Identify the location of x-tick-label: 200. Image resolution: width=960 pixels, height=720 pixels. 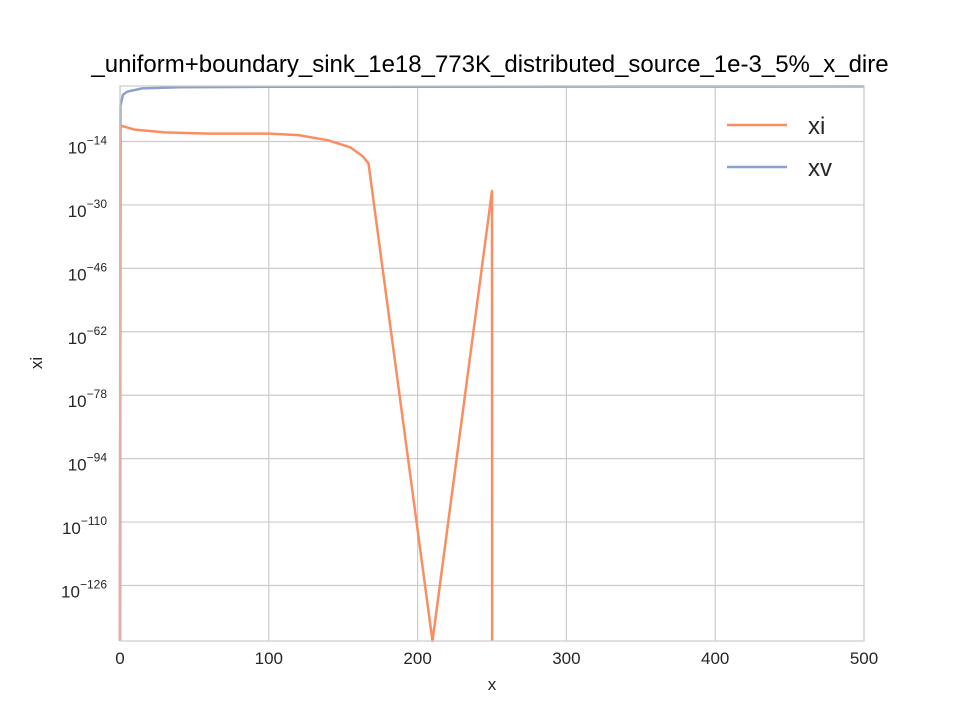
(417, 658).